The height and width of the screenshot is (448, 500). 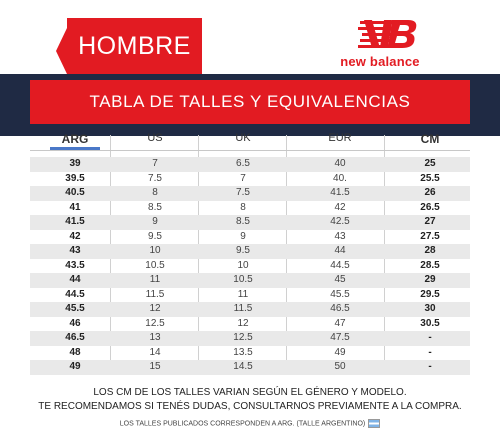 What do you see at coordinates (243, 337) in the screenshot?
I see `cell-uk: 12.5` at bounding box center [243, 337].